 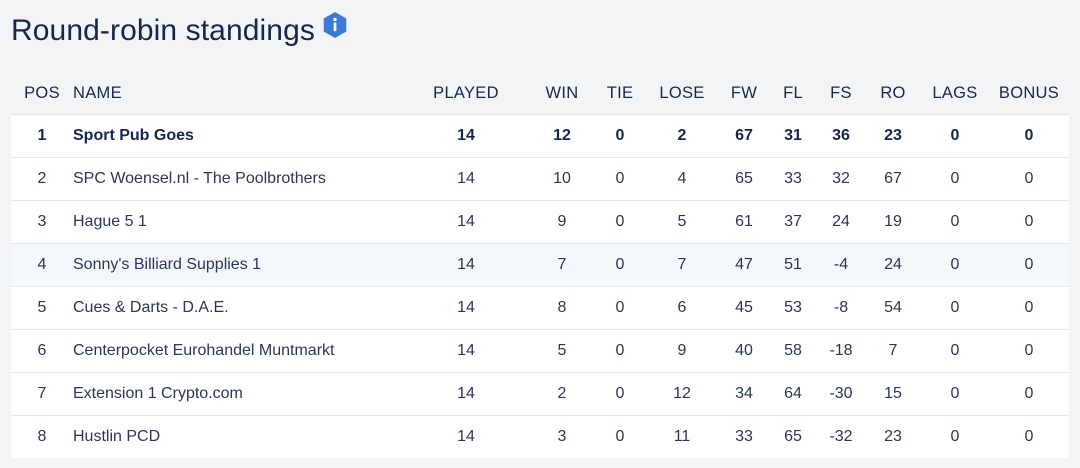 I want to click on cell-fs: 36, so click(x=841, y=135).